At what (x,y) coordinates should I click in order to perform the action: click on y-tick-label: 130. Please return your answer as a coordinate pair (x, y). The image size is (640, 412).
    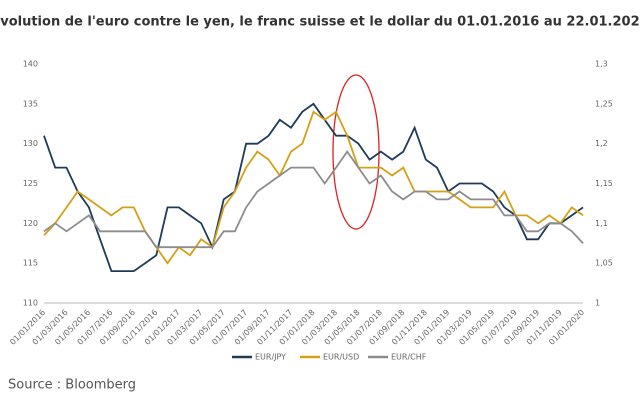
    Looking at the image, I should click on (30, 143).